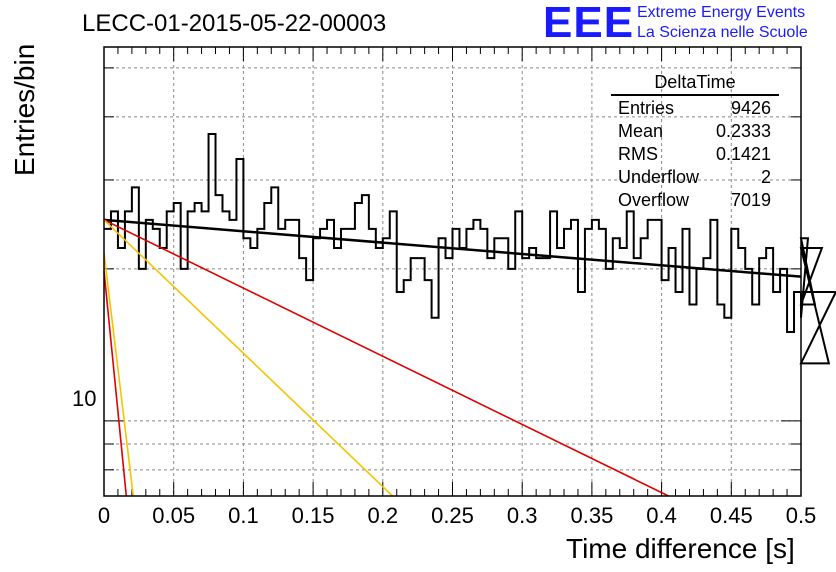 The height and width of the screenshot is (572, 836). Describe the element at coordinates (589, 23) in the screenshot. I see `eee-logo: EEE` at that location.